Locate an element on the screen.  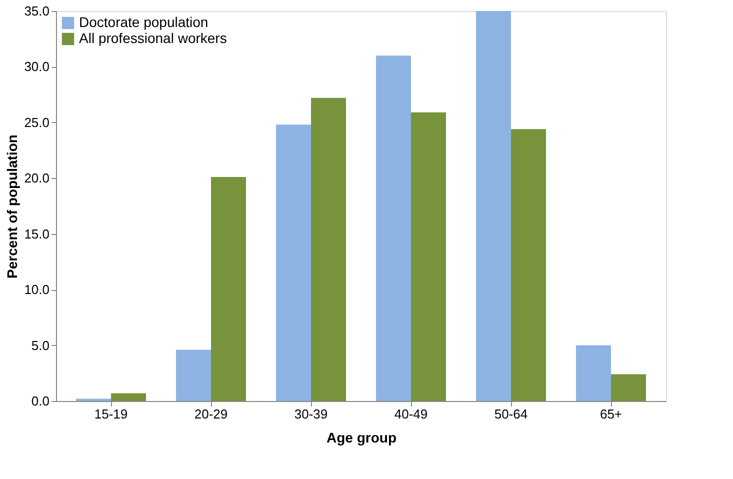
x-tick-label: 65+ is located at coordinates (611, 414).